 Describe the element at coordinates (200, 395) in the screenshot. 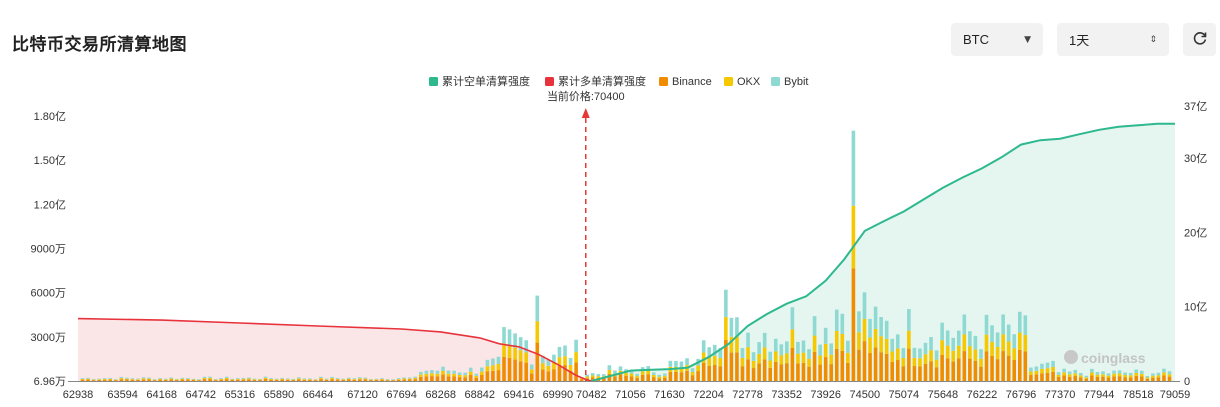

I see `x-axis-tick: 64742` at that location.